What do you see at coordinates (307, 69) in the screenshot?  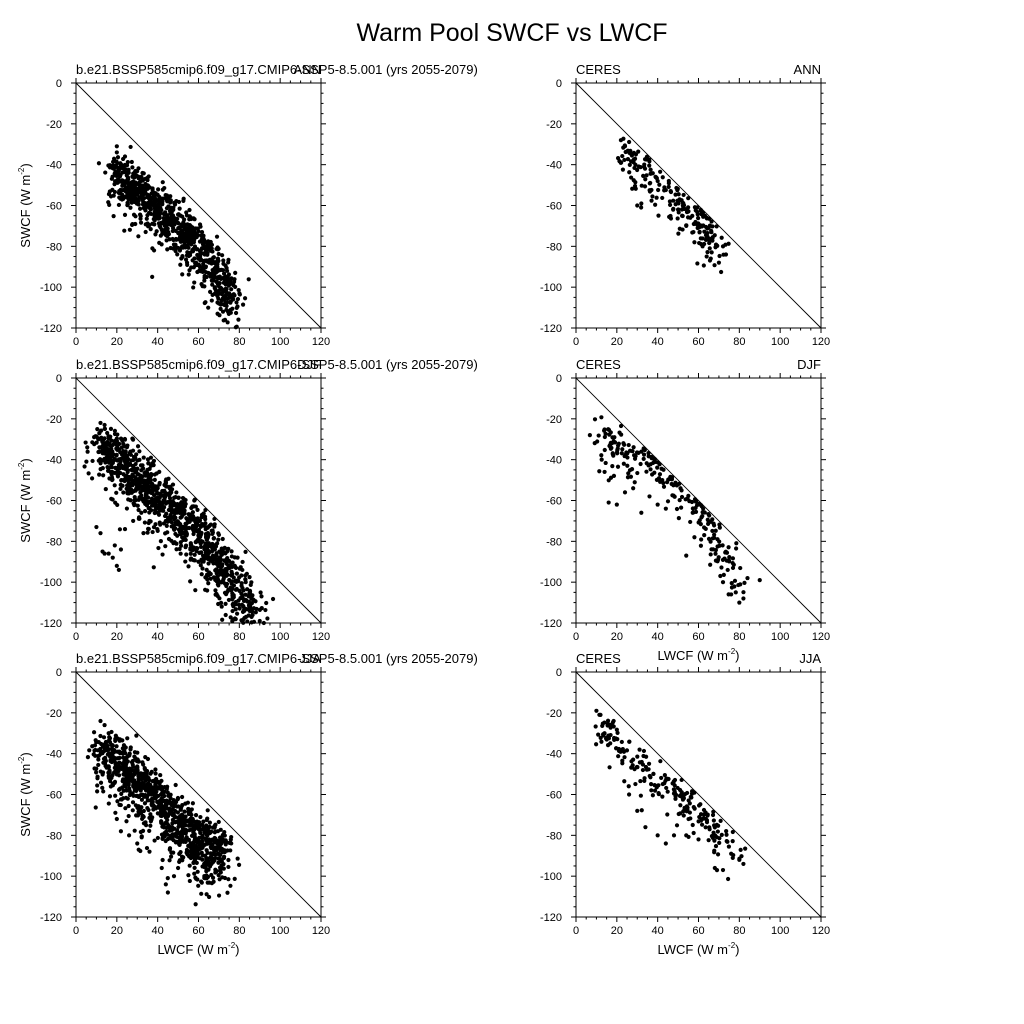 I see `panel-right-title: ANN` at bounding box center [307, 69].